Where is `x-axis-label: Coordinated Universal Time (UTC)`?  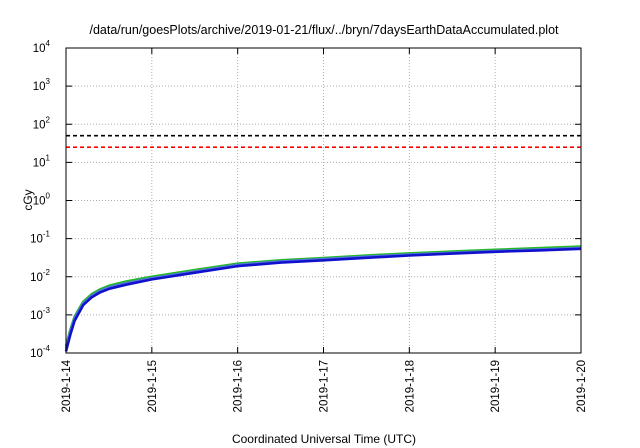 x-axis-label: Coordinated Universal Time (UTC) is located at coordinates (324, 439).